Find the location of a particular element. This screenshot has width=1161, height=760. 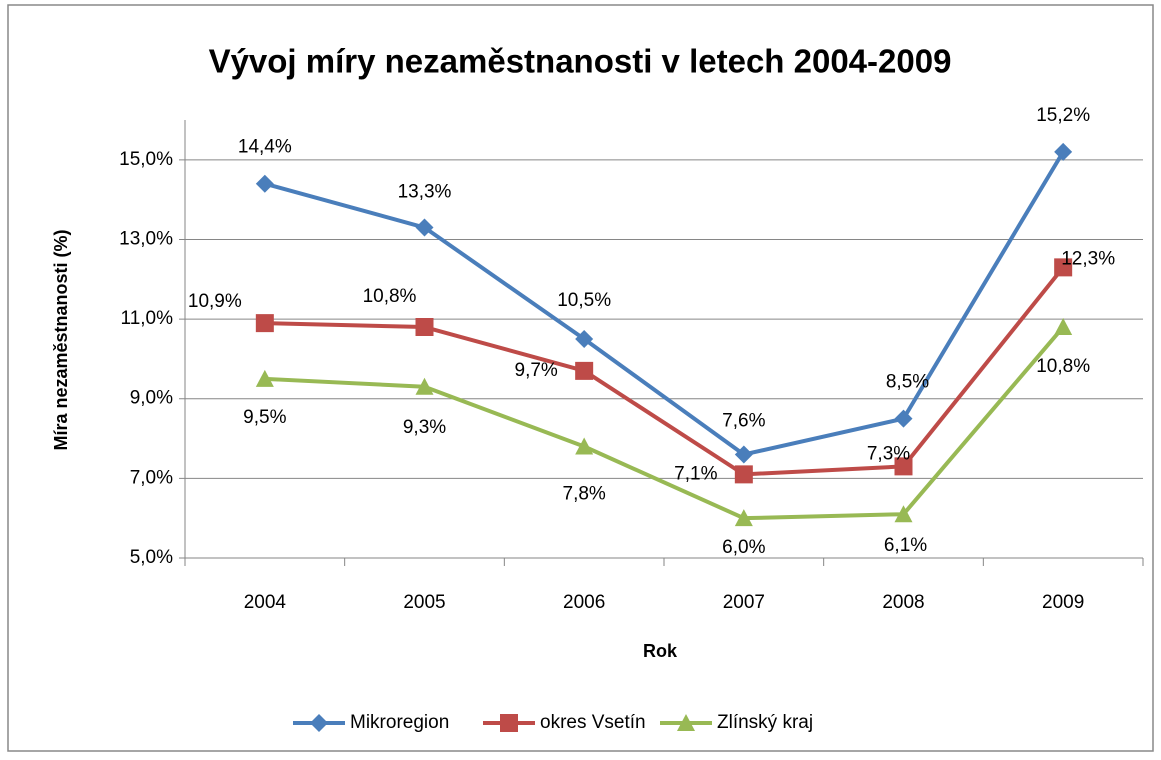

y-tick-label: 11,0% is located at coordinates (147, 318).